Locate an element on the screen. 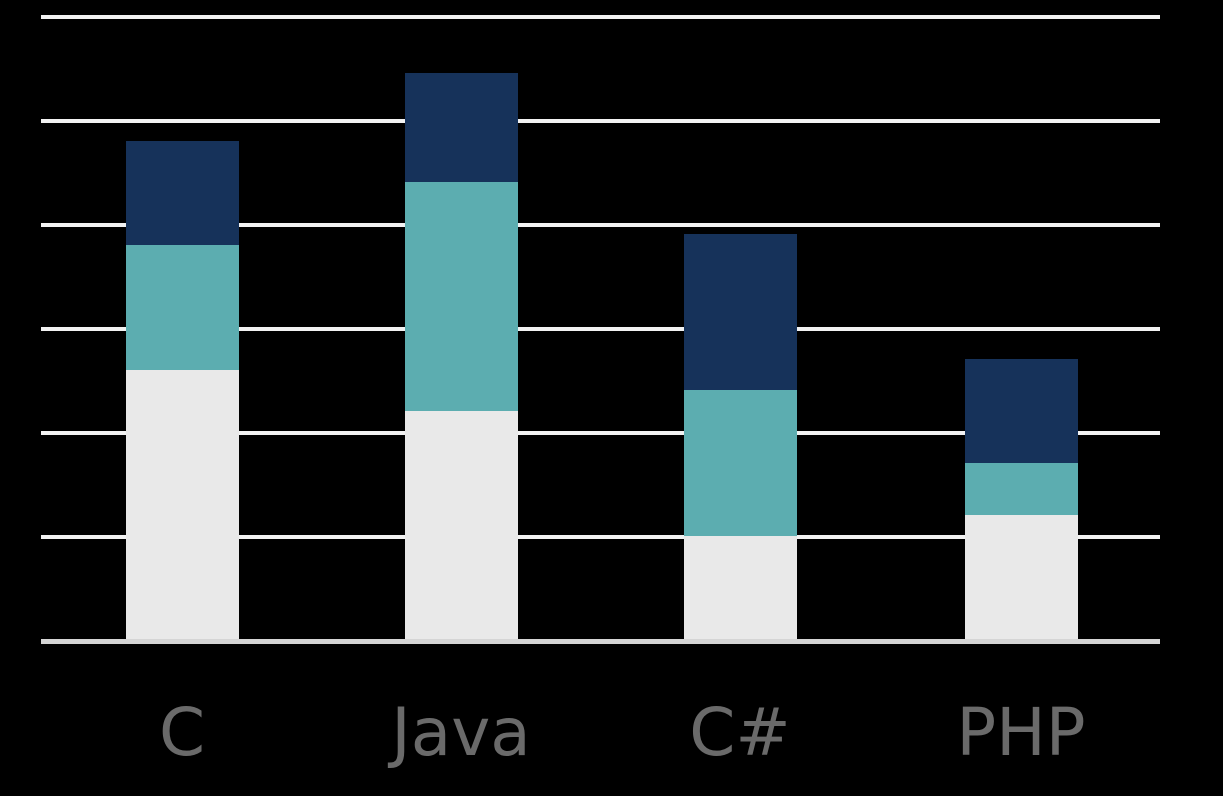 The width and height of the screenshot is (1223, 796). bar-java-middle-teal-segment is located at coordinates (461, 297).